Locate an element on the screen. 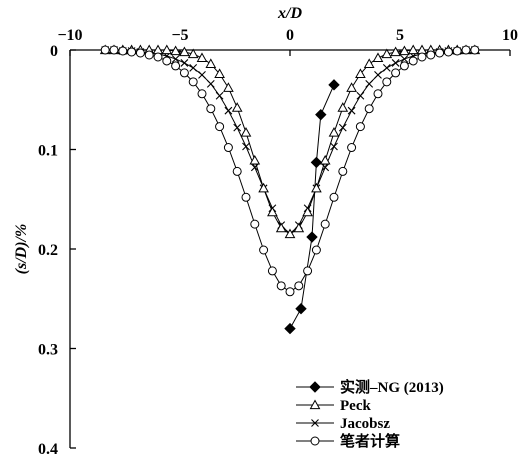  legend-entry-1: Peck is located at coordinates (333, 406).